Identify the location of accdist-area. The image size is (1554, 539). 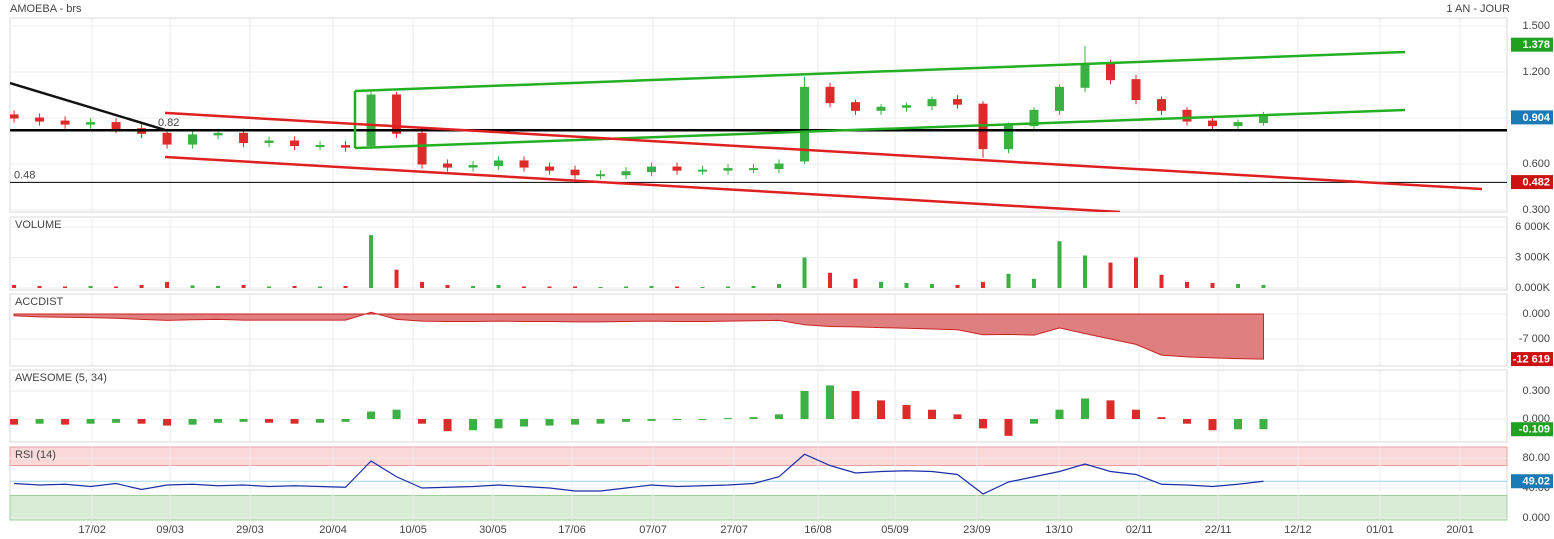
(638, 335).